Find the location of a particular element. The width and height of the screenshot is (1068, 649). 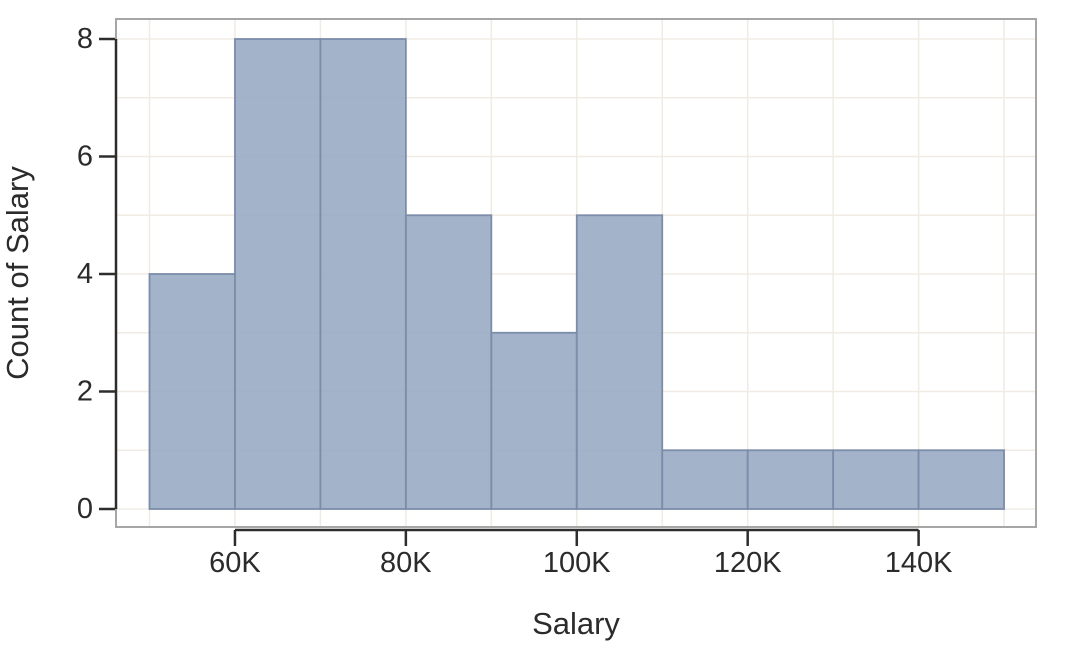

x-tick-label: 120K is located at coordinates (748, 563).